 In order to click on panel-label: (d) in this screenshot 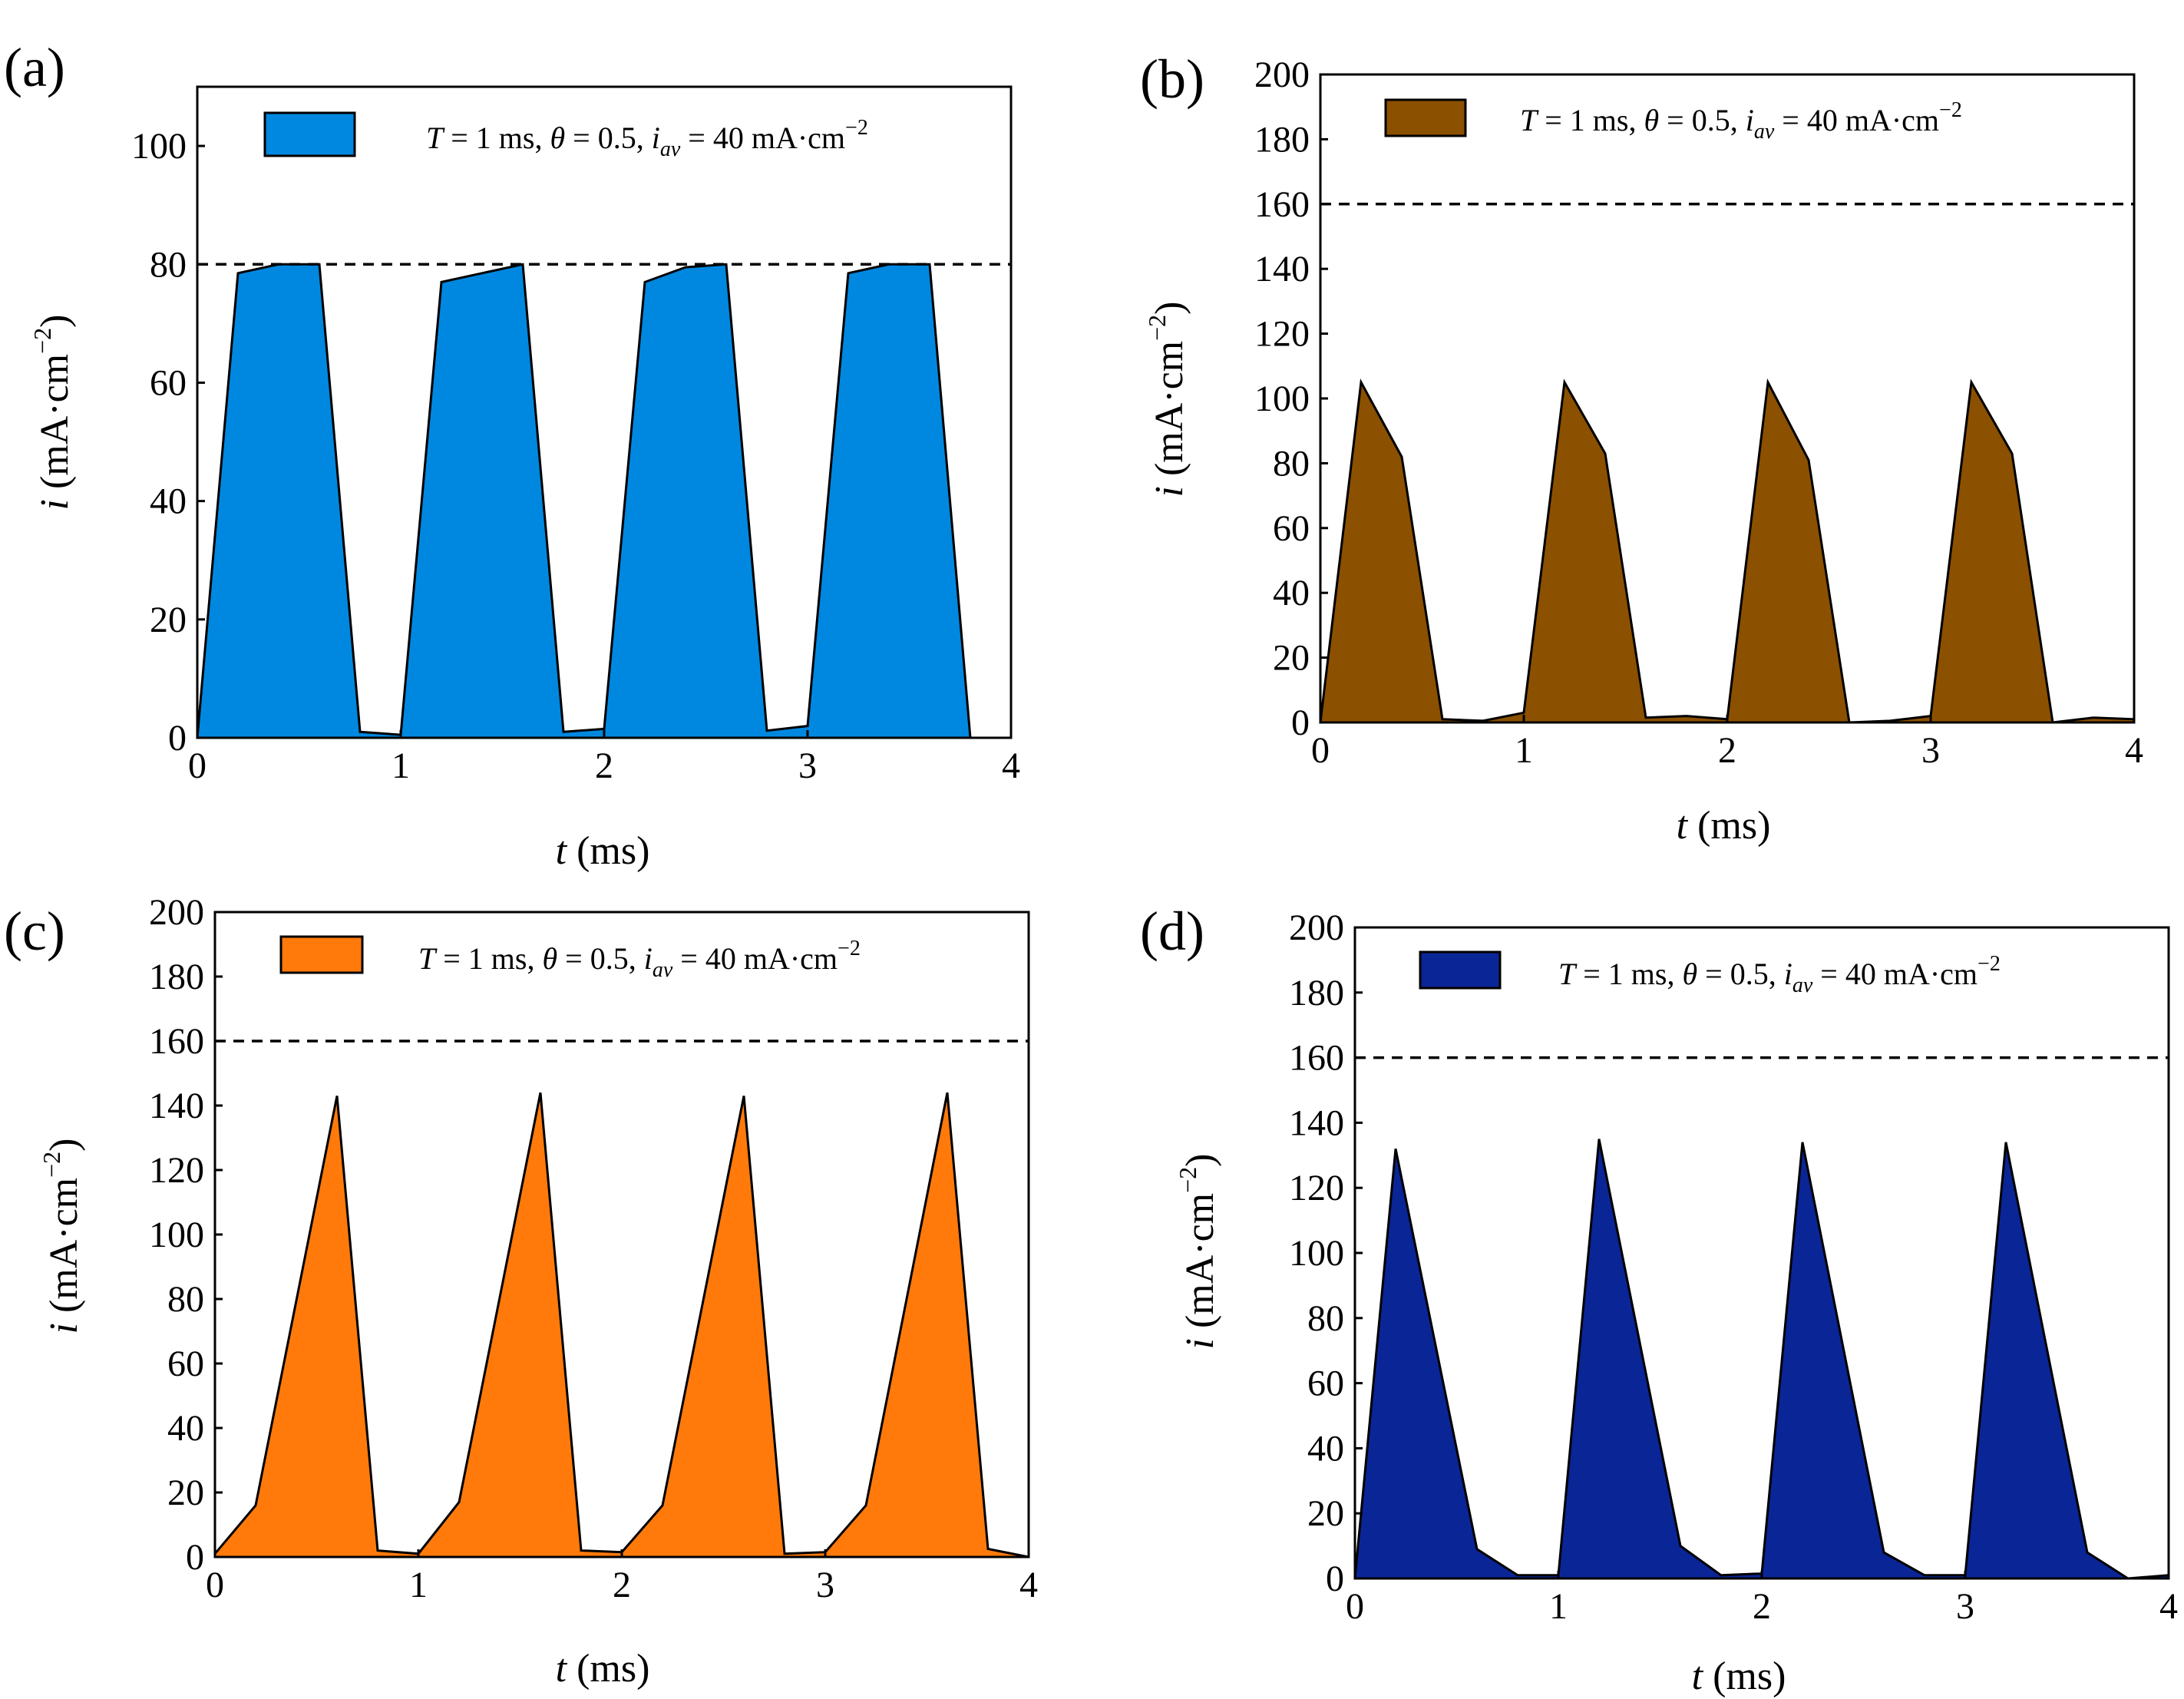, I will do `click(1172, 931)`.